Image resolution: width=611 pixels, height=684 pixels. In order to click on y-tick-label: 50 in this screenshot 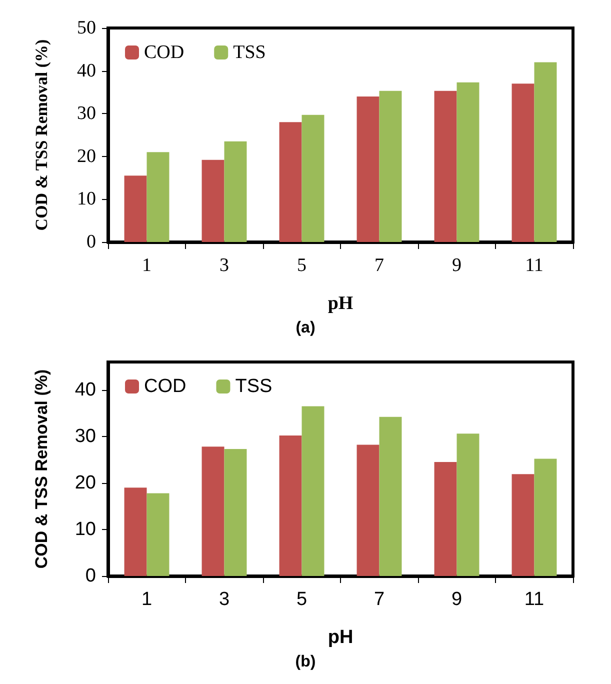, I will do `click(86, 28)`.